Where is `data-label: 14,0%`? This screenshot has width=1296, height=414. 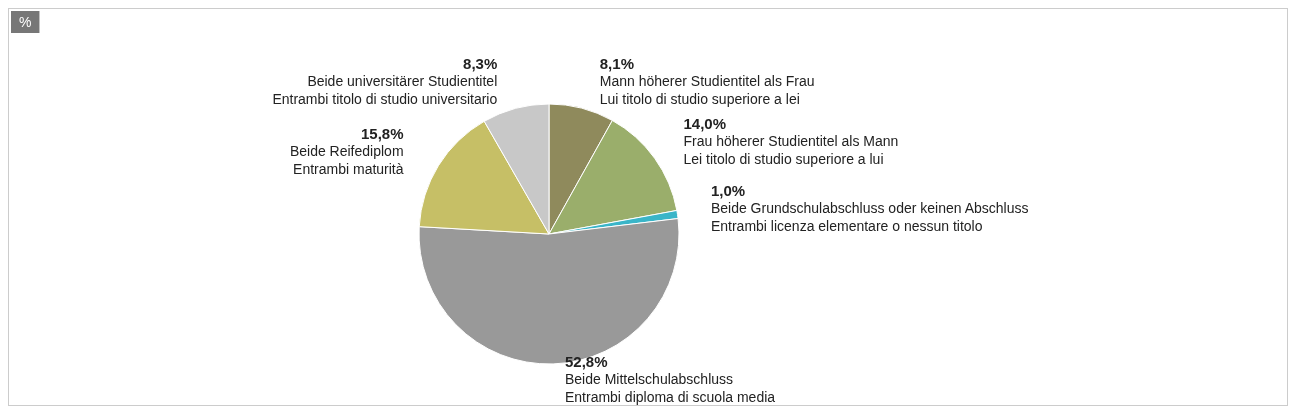 data-label: 14,0% is located at coordinates (705, 123).